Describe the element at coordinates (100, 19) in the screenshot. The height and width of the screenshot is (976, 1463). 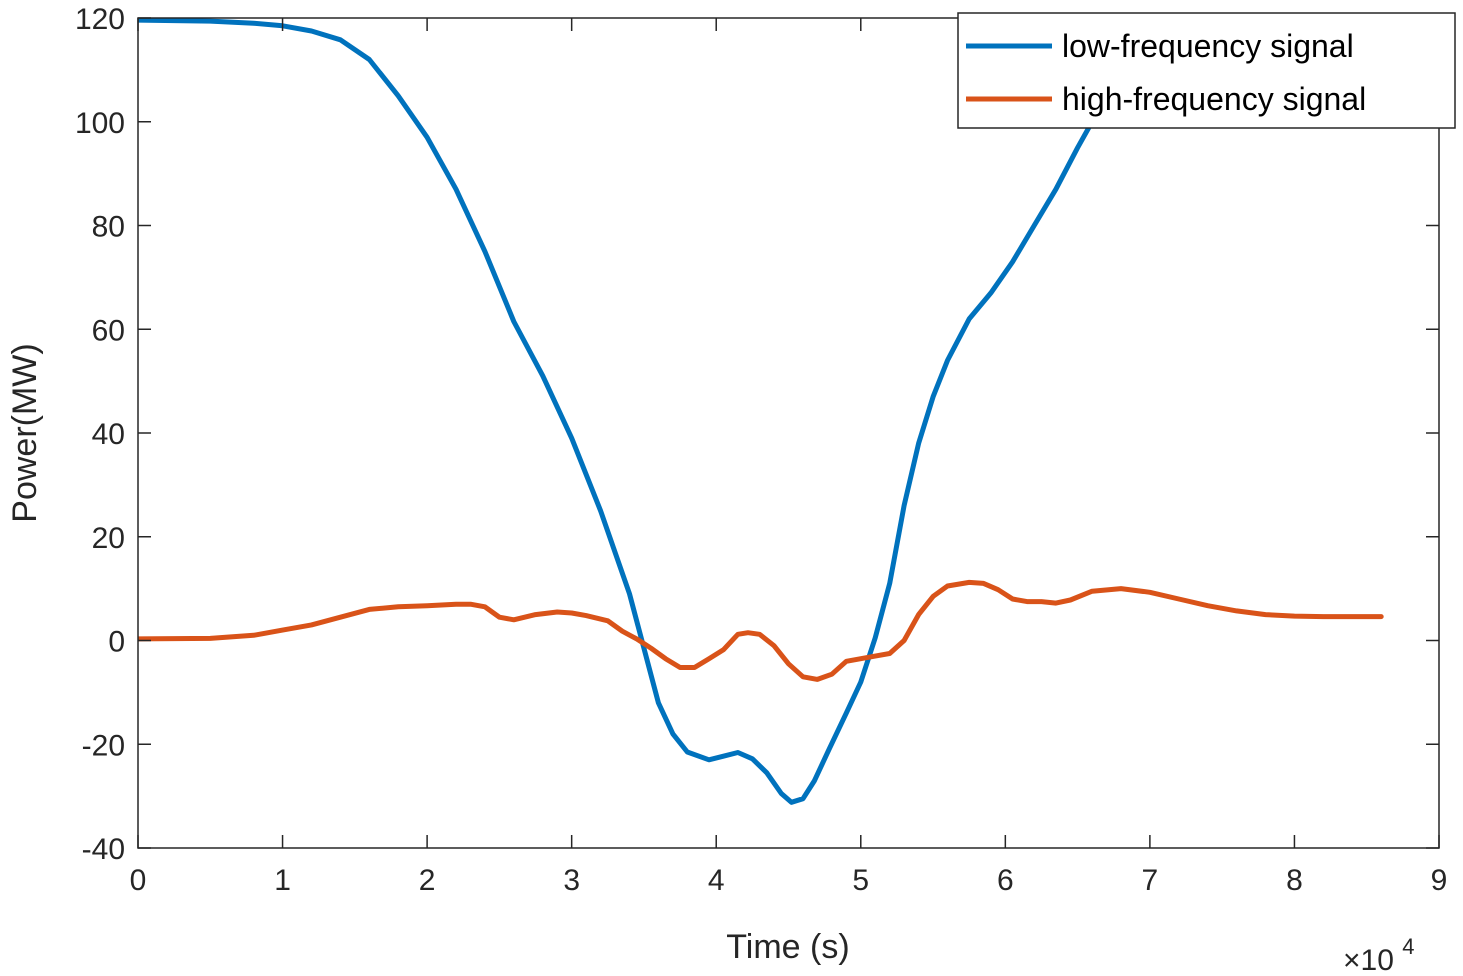
I see `y-tick-label: 120` at that location.